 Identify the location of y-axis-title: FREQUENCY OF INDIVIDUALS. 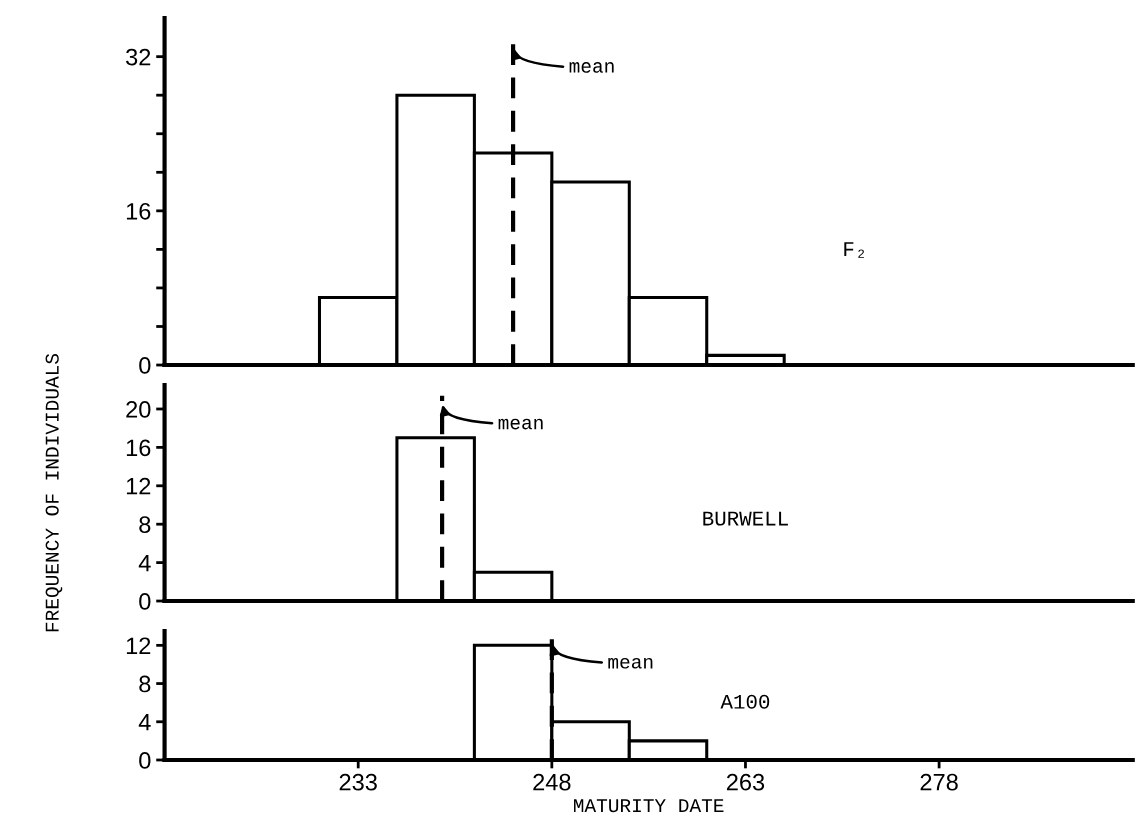
(54, 492).